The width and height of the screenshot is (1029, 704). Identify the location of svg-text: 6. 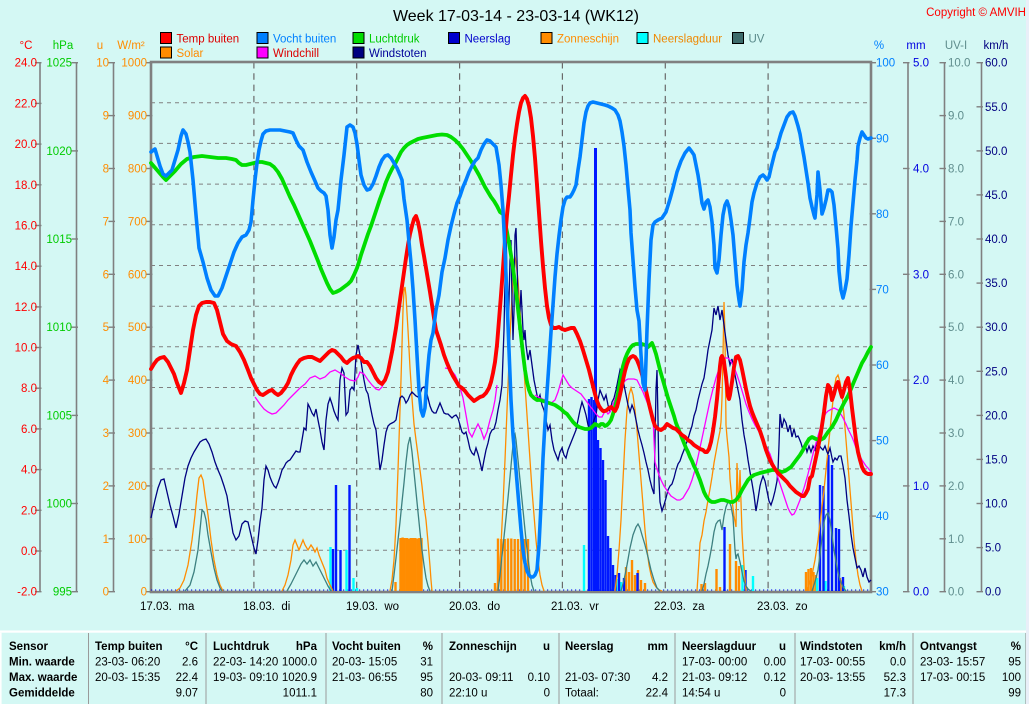
(106, 275).